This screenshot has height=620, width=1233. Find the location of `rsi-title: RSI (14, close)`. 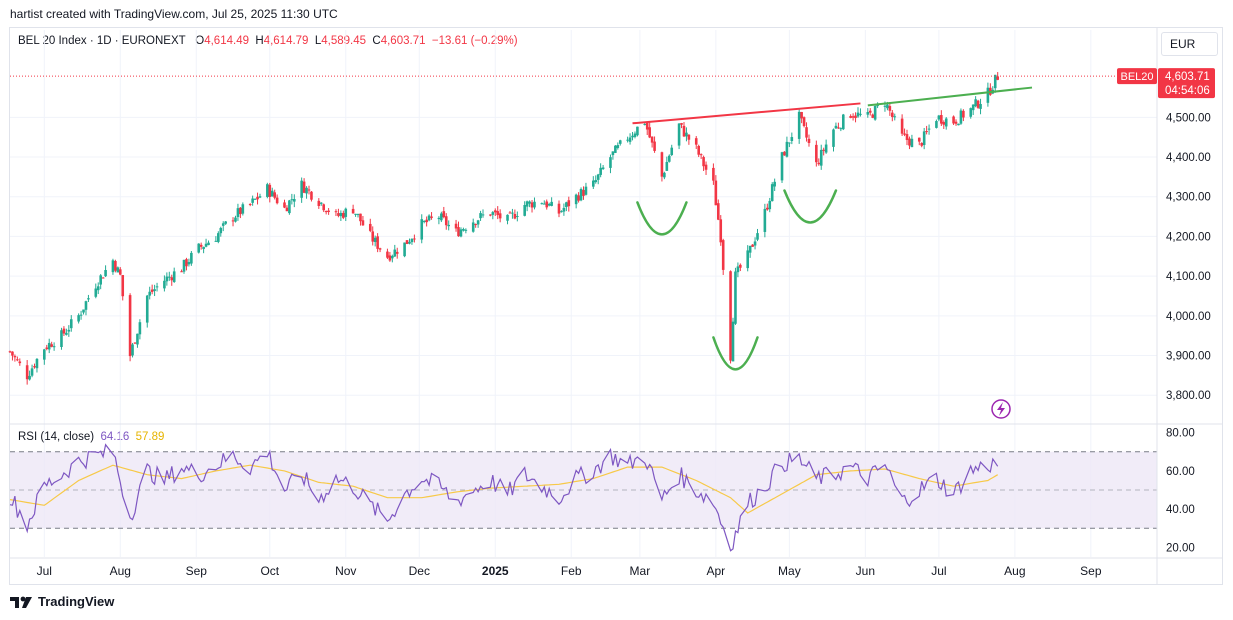

rsi-title: RSI (14, close) is located at coordinates (56, 437).